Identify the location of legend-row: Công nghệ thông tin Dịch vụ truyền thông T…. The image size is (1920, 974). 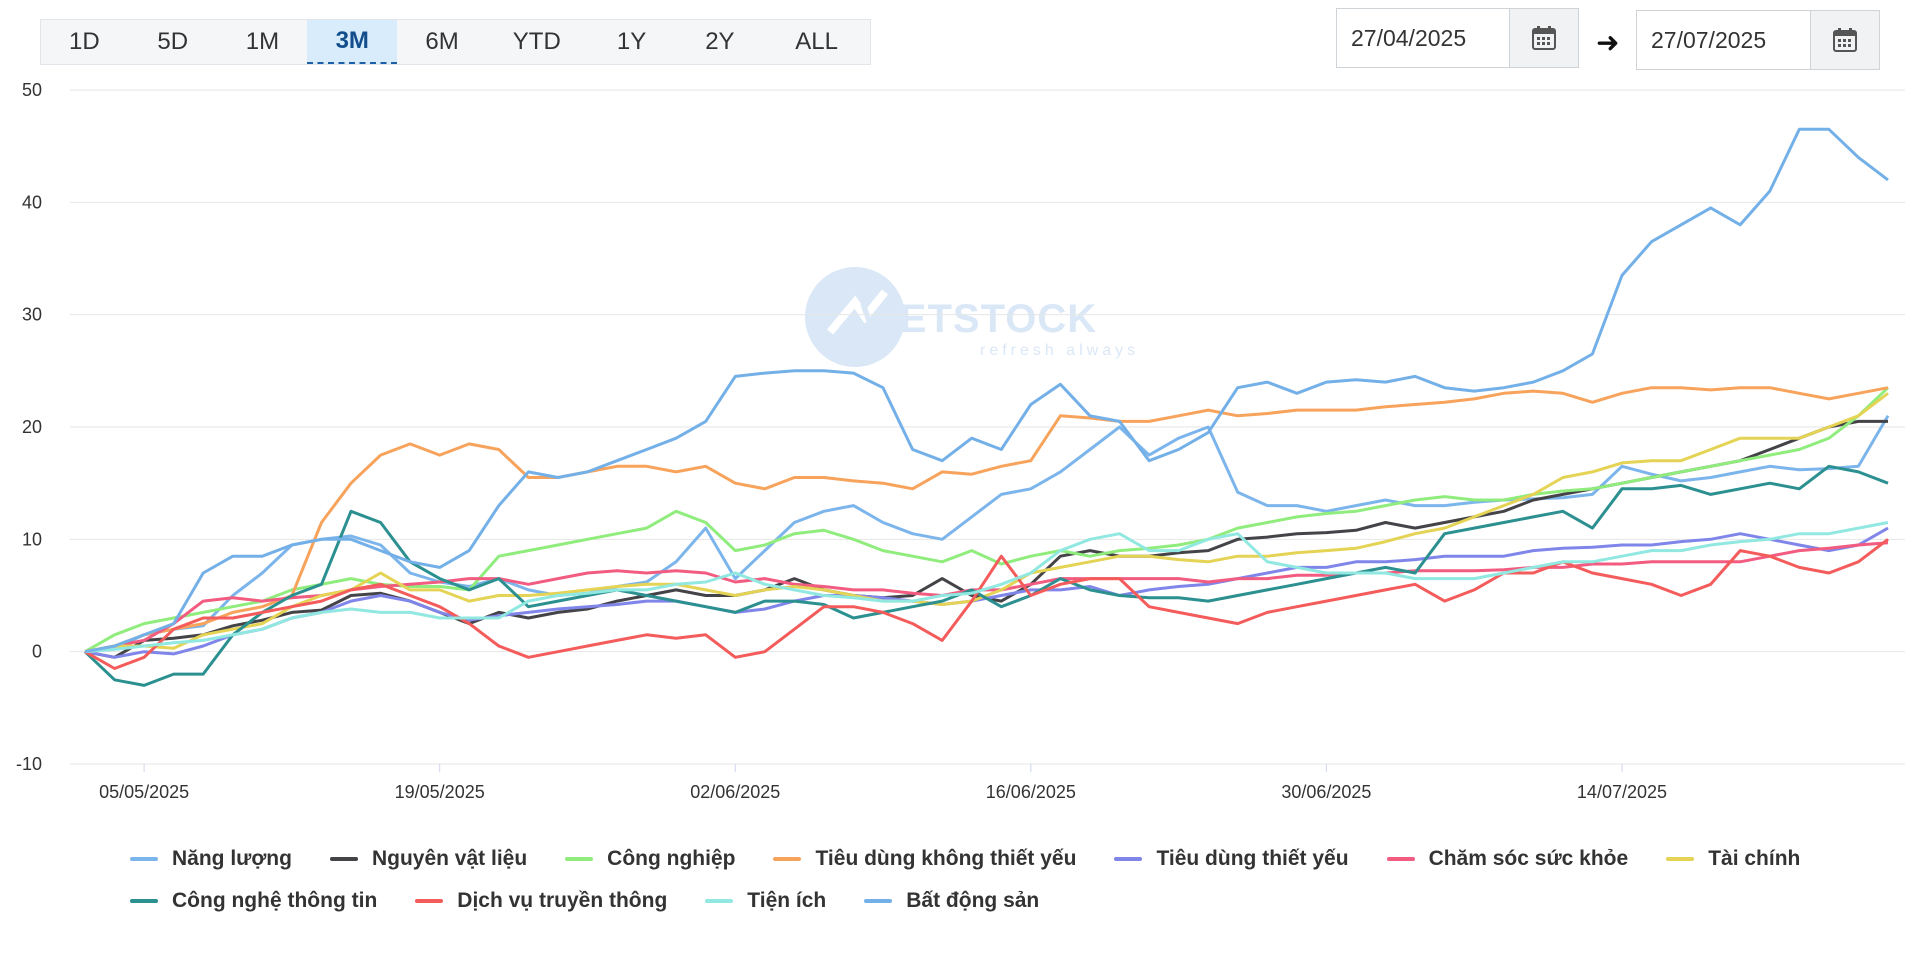
(1010, 901).